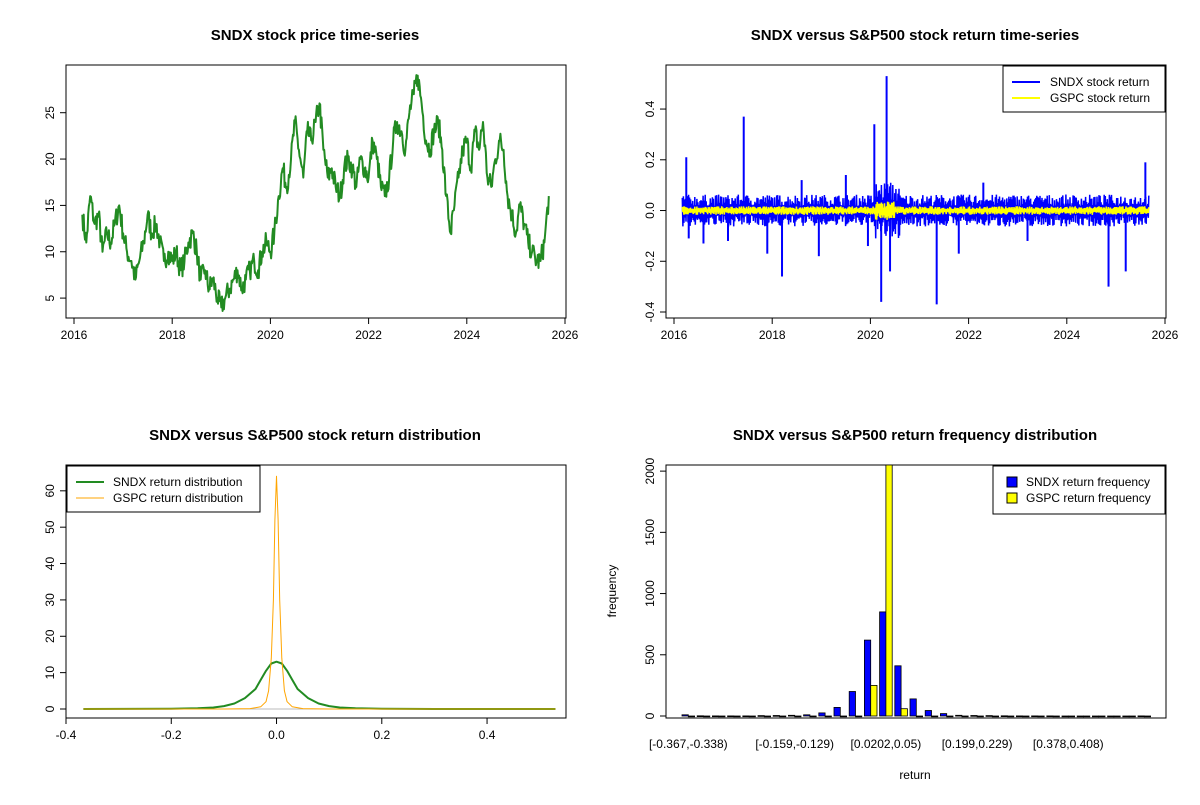  What do you see at coordinates (915, 210) in the screenshot?
I see `gspc-return-line` at bounding box center [915, 210].